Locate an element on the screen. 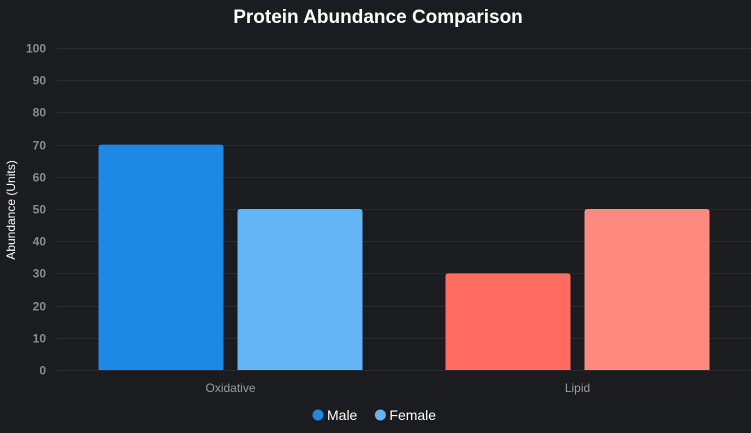 This screenshot has width=751, height=433. bar-female-oxidative is located at coordinates (300, 289).